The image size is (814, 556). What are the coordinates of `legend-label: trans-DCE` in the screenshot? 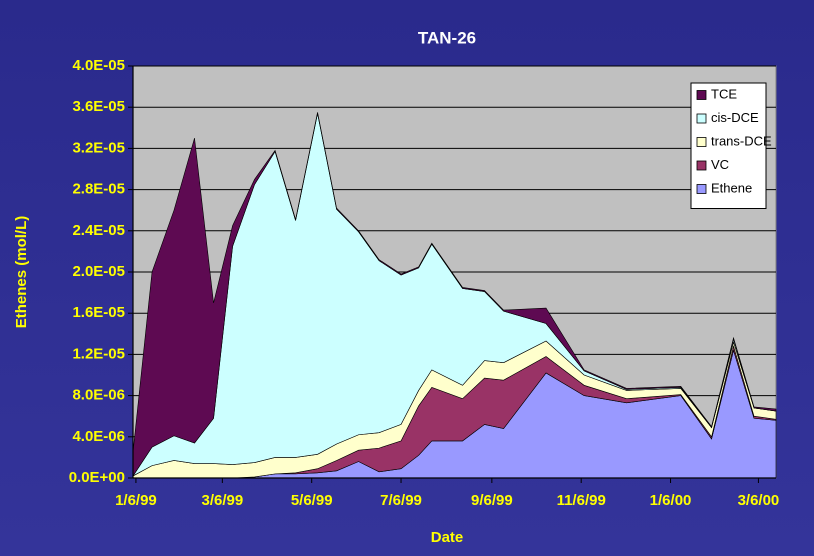 It's located at (741, 140).